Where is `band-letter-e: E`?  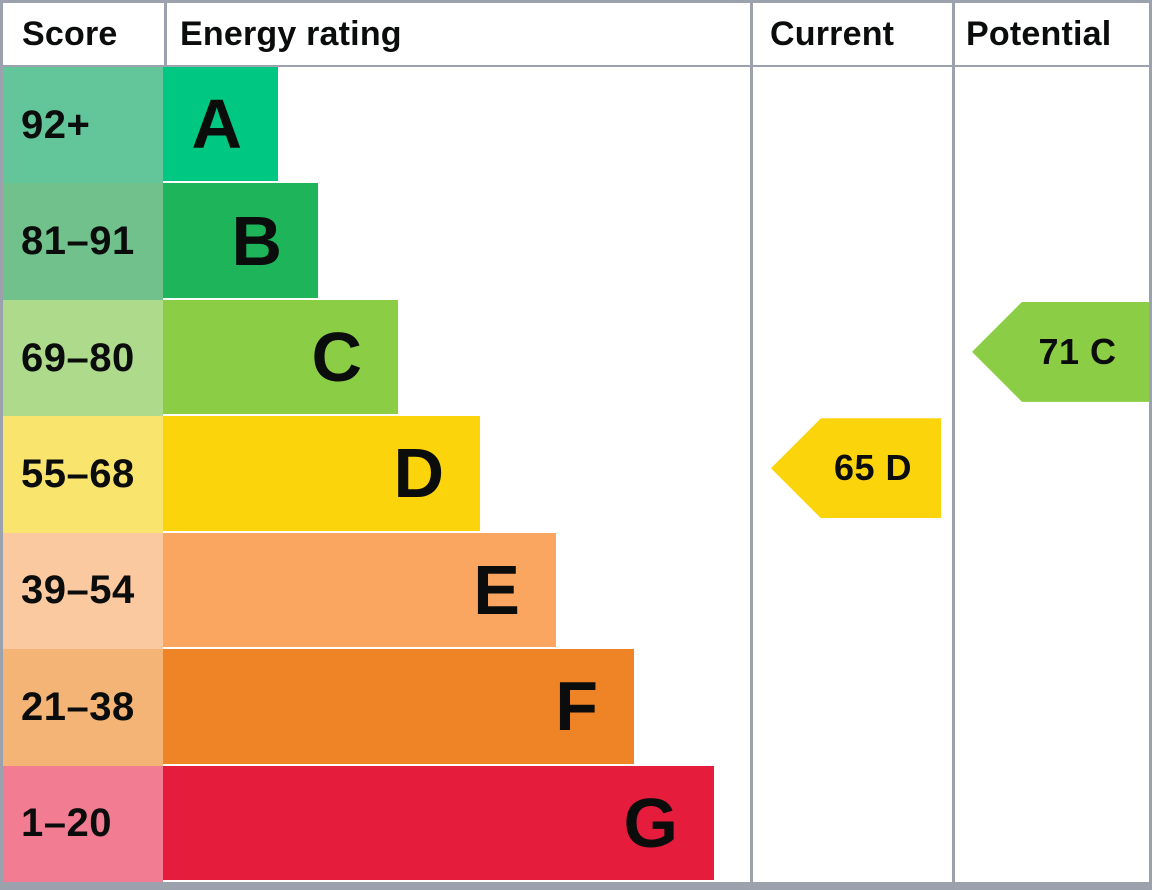 band-letter-e: E is located at coordinates (496, 589).